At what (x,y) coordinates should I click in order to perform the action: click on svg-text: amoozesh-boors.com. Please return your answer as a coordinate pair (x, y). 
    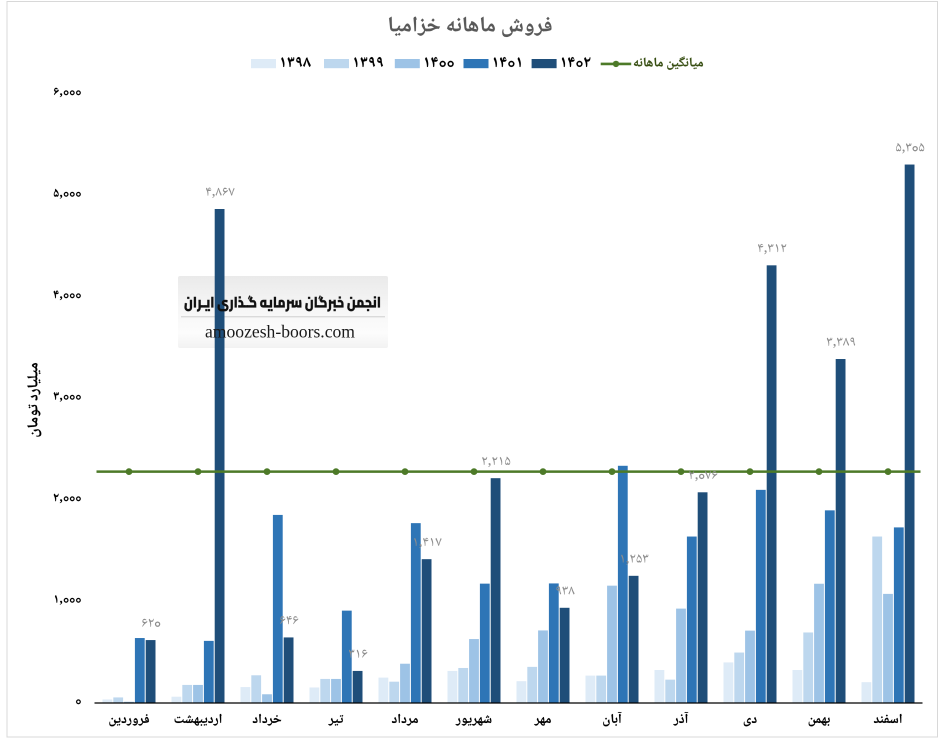
    Looking at the image, I should click on (280, 332).